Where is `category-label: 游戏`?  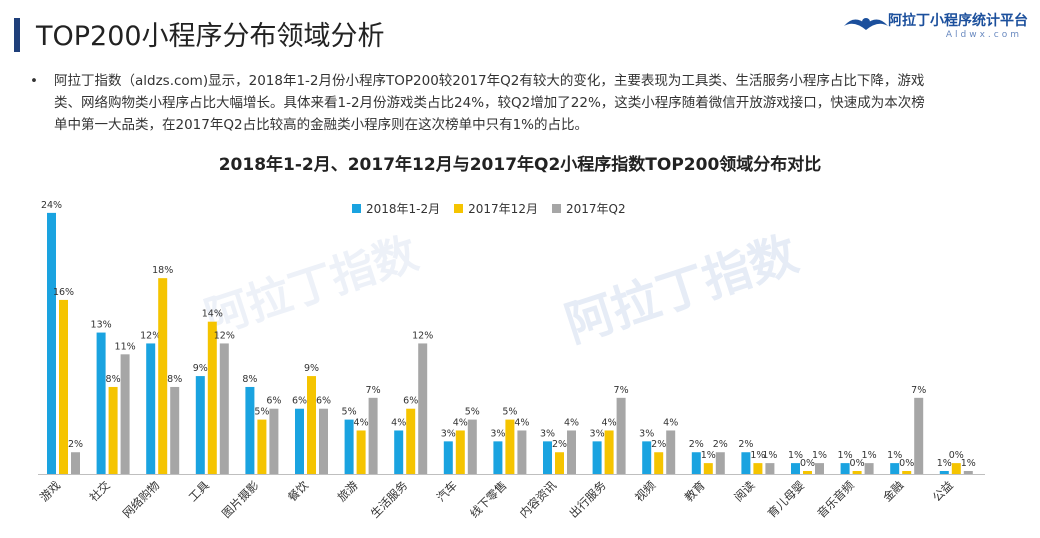 category-label: 游戏 is located at coordinates (50, 491).